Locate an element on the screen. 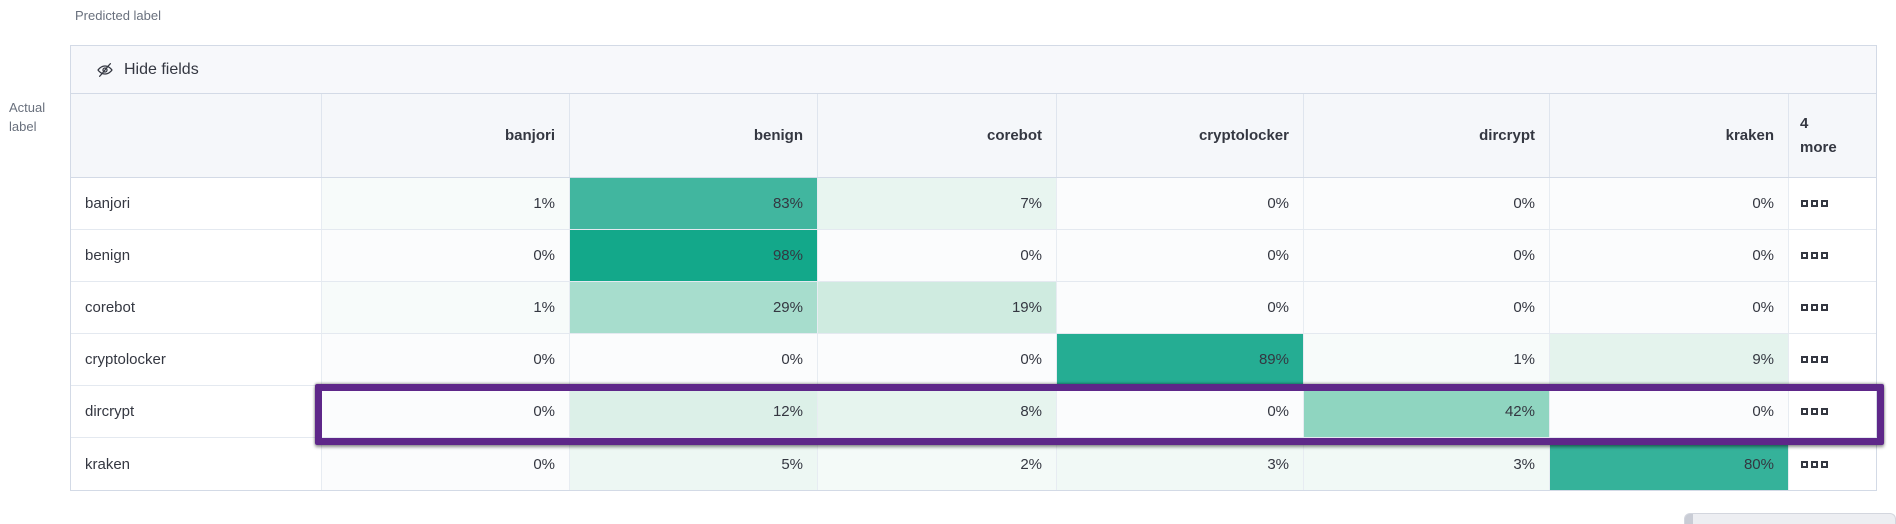 Image resolution: width=1896 pixels, height=524 pixels. row-label: kraken is located at coordinates (196, 464).